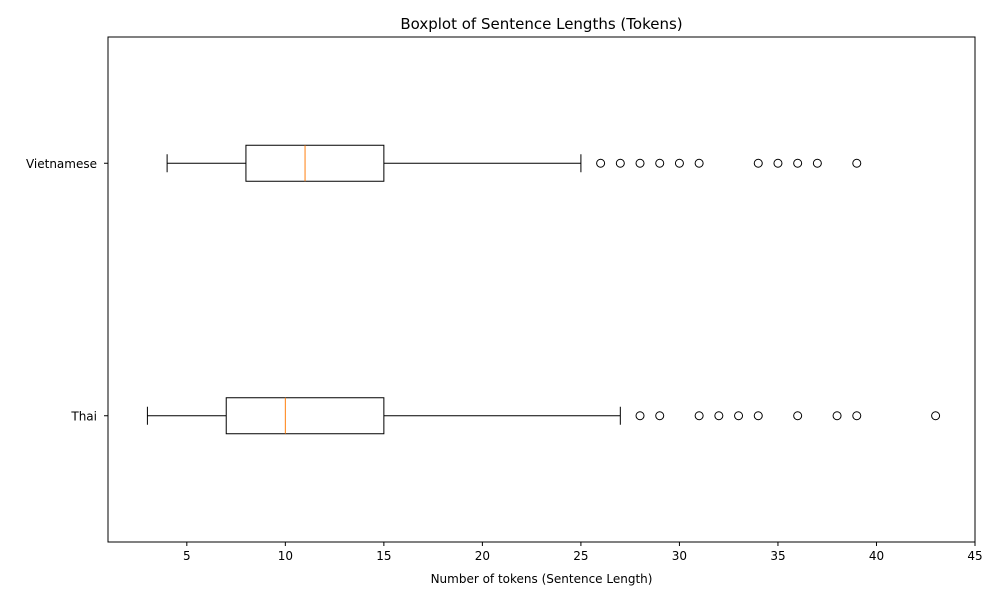 Image resolution: width=1000 pixels, height=600 pixels. What do you see at coordinates (285, 556) in the screenshot?
I see `x-tick-label: 10` at bounding box center [285, 556].